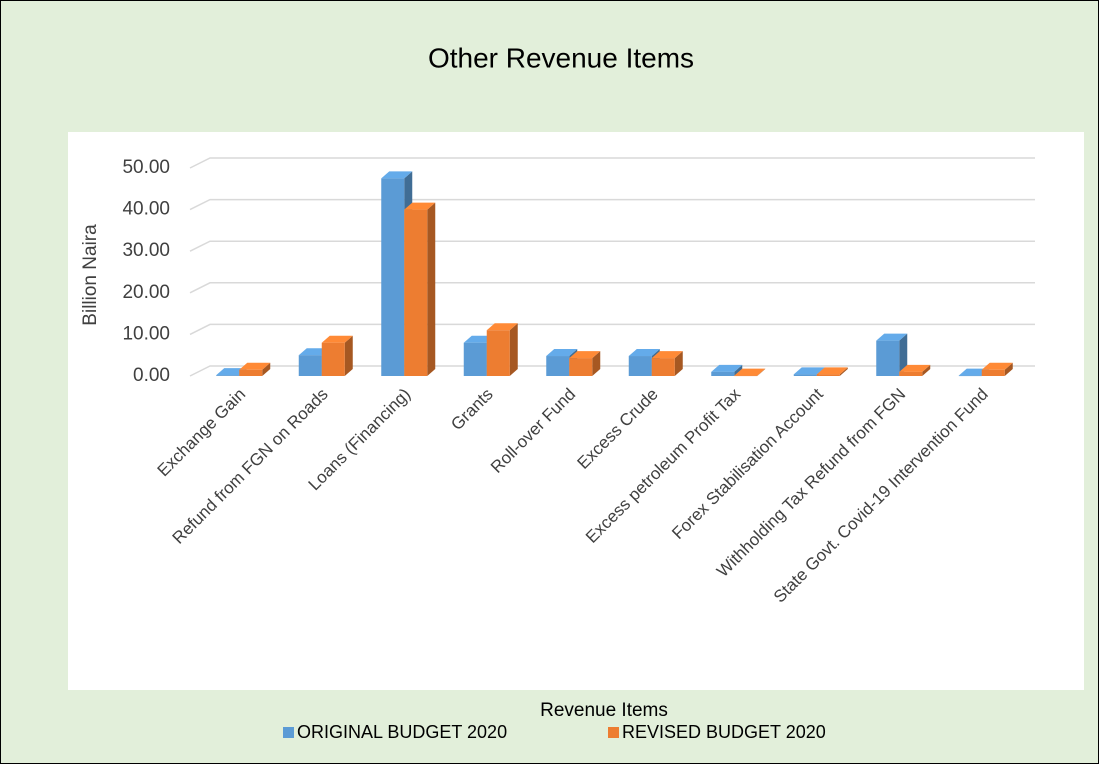 The height and width of the screenshot is (764, 1099). Describe the element at coordinates (402, 732) in the screenshot. I see `legend-label: ORIGINAL BUDGET 2020` at that location.